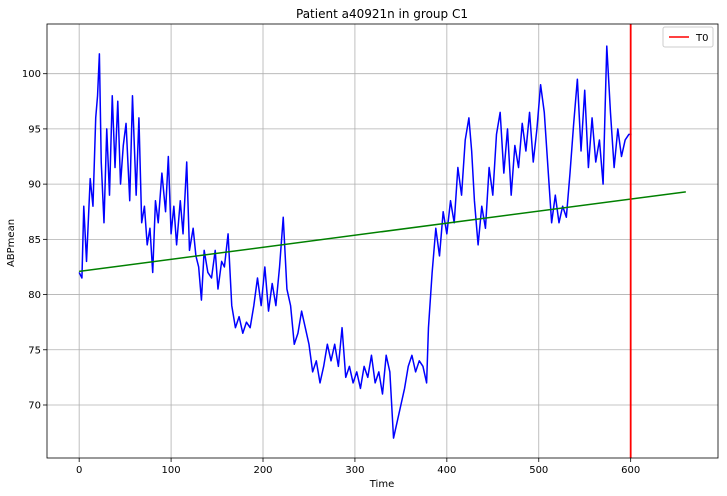 Image resolution: width=727 pixels, height=496 pixels. I want to click on chart-title: Patient a40921n in group C1, so click(382, 14).